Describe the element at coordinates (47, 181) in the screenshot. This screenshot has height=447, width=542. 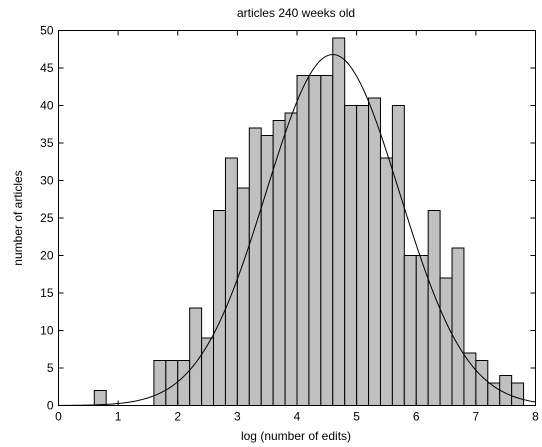
I see `y-tick-label: 30` at that location.